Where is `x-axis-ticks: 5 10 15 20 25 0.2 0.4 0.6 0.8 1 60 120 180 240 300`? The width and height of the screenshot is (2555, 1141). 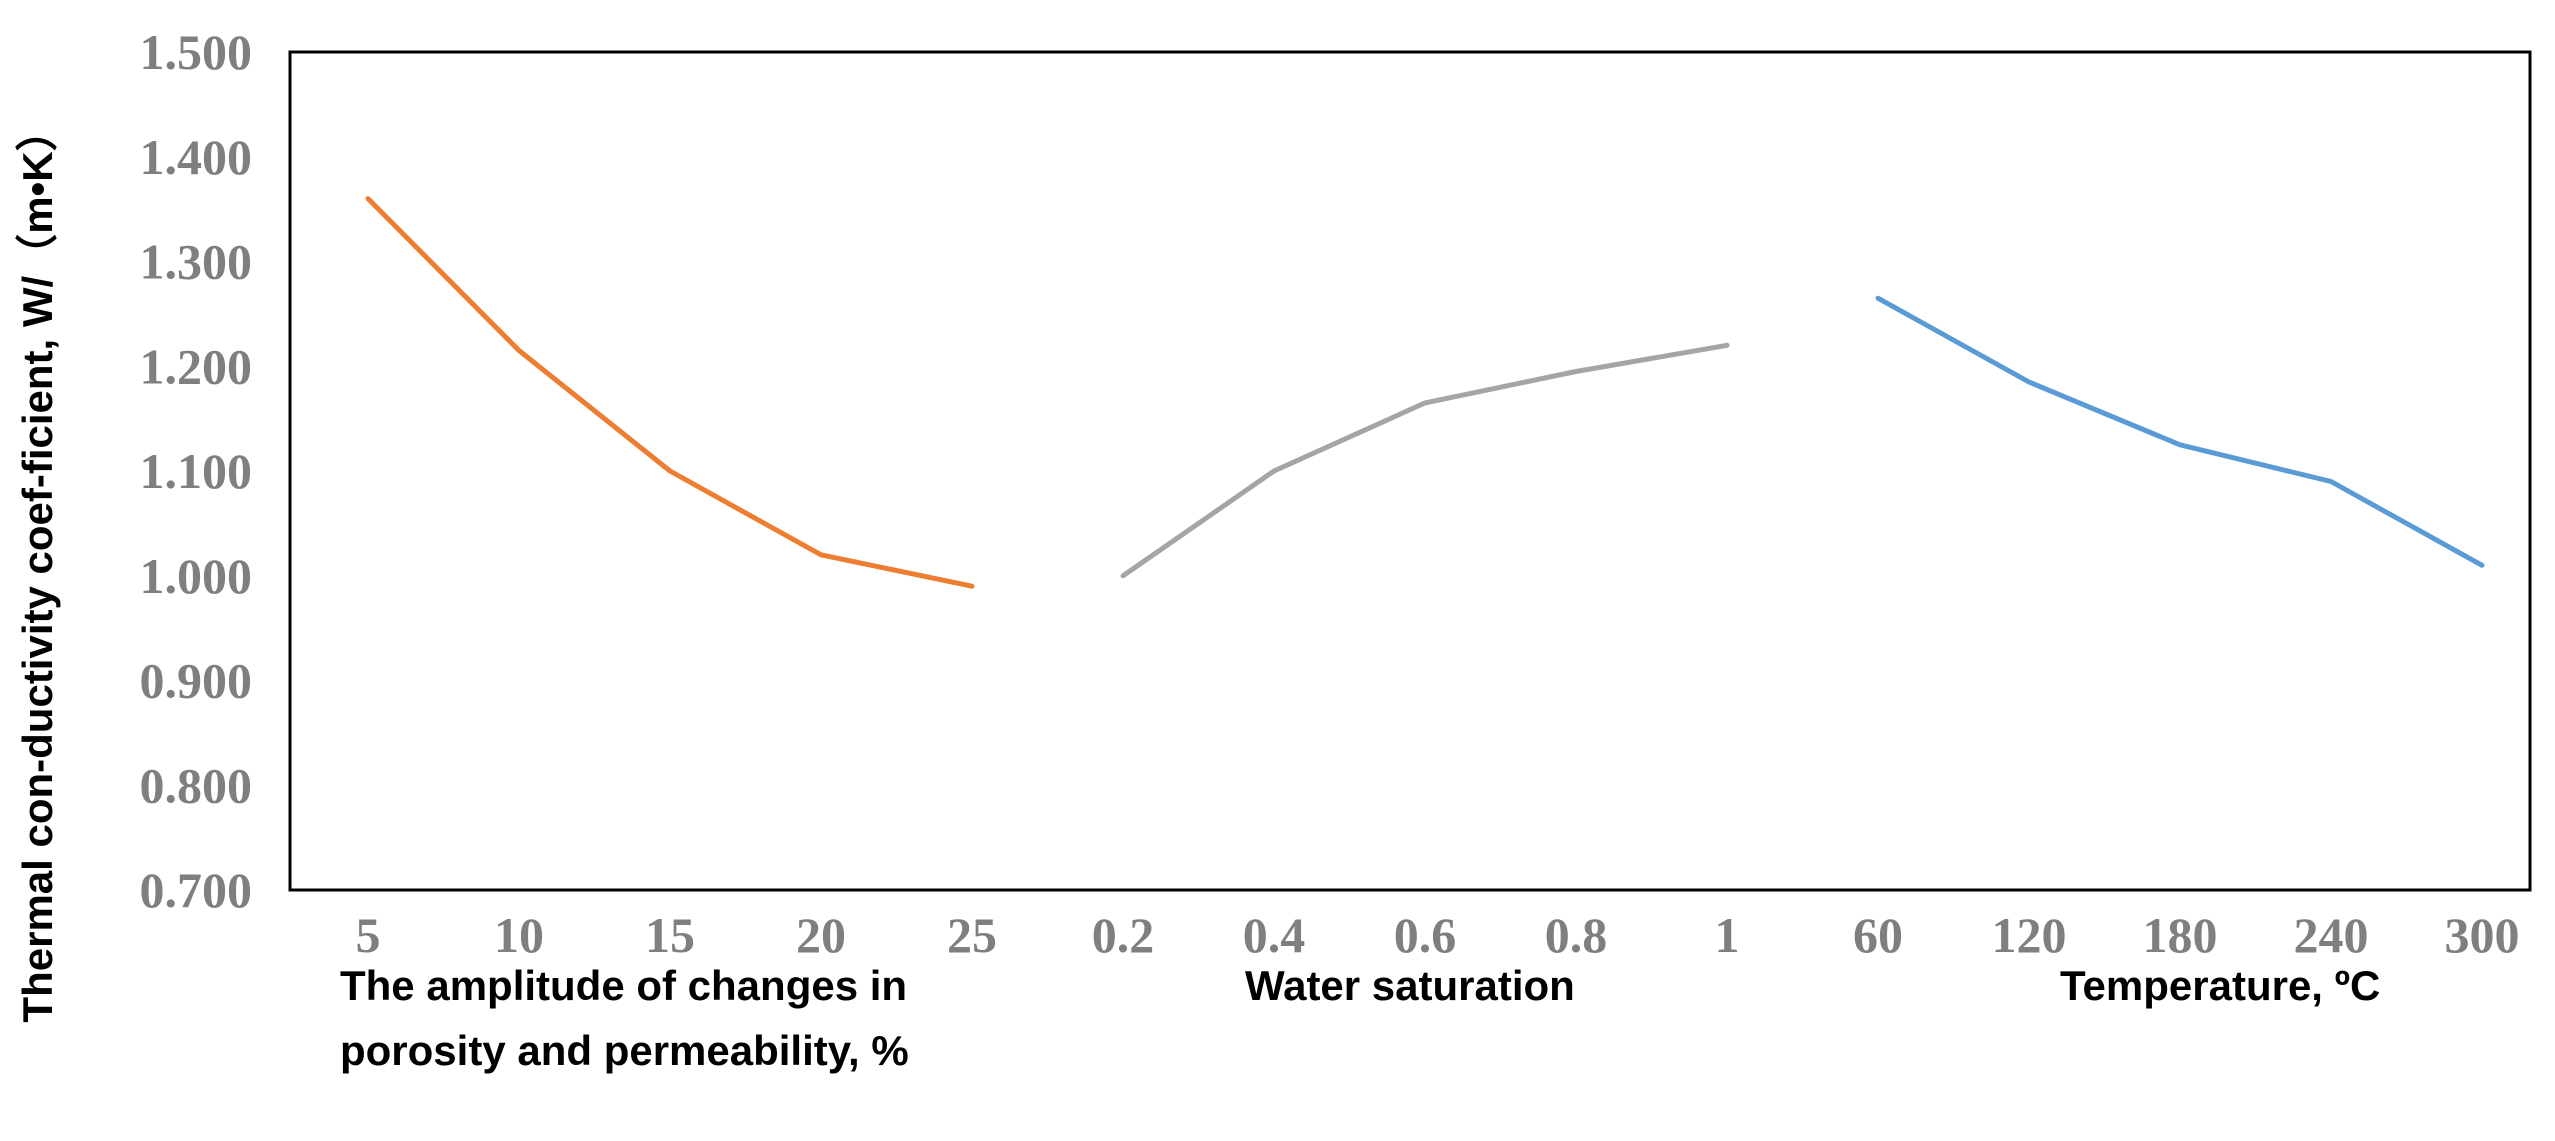
x-axis-ticks: 5 10 15 20 25 0.2 0.4 0.6 0.8 1 60 120 180 240 300 is located at coordinates (1438, 935).